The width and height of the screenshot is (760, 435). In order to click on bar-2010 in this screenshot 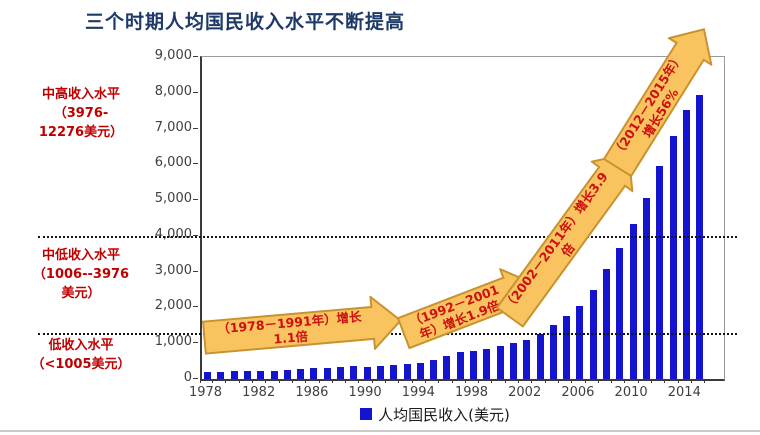, I will do `click(633, 301)`.